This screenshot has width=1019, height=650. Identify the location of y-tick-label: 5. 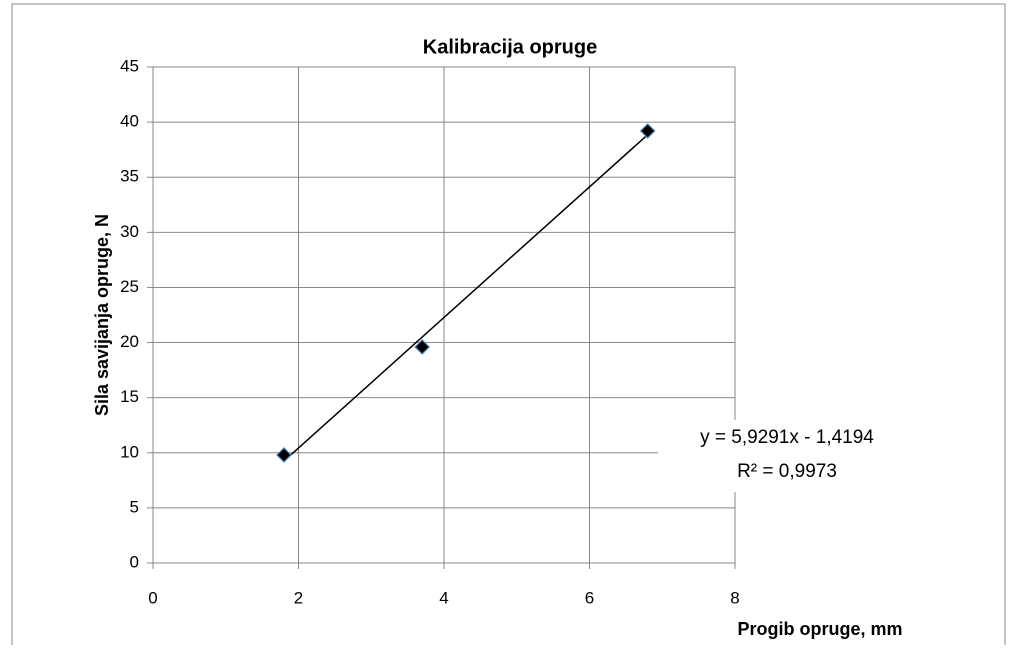
(134, 506).